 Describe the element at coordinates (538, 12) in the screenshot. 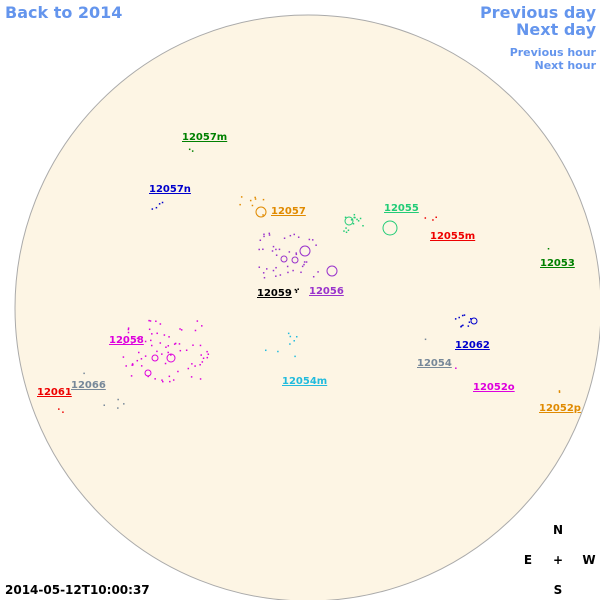

I see `previous-day-link: Previous day` at that location.